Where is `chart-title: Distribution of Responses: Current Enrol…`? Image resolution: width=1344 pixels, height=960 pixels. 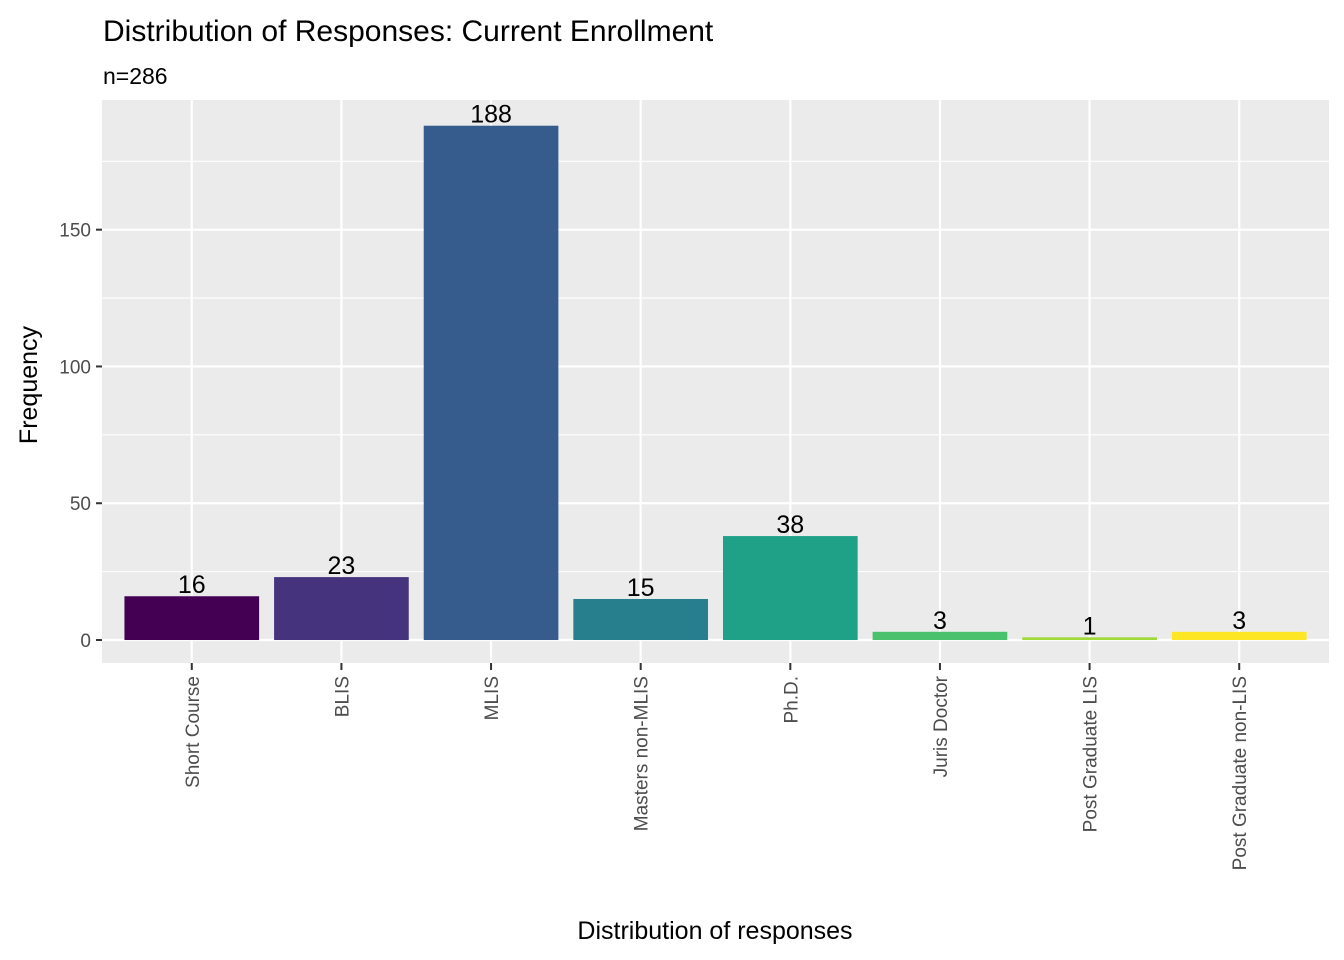
chart-title: Distribution of Responses: Current Enrol… is located at coordinates (408, 31).